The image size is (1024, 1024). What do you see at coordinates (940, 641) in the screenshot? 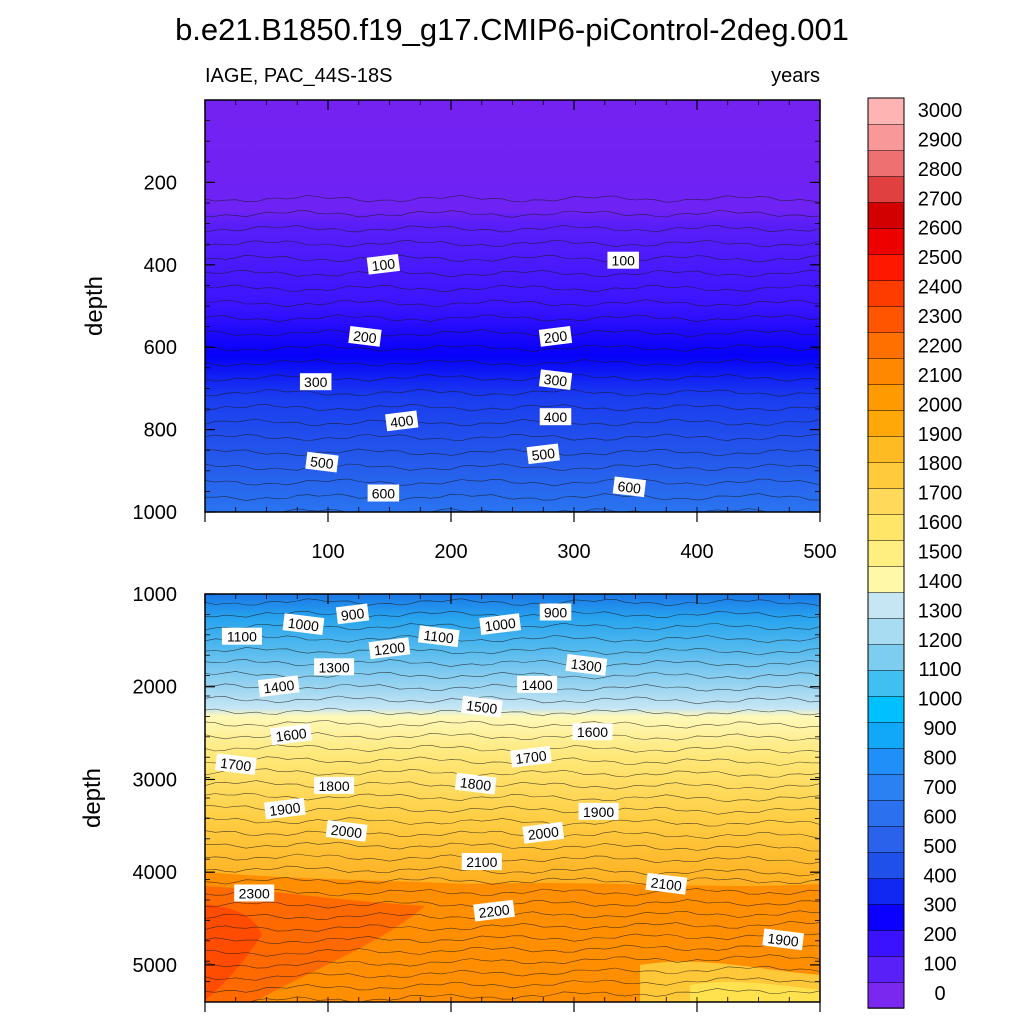
I see `colorbar-label: 1200` at bounding box center [940, 641].